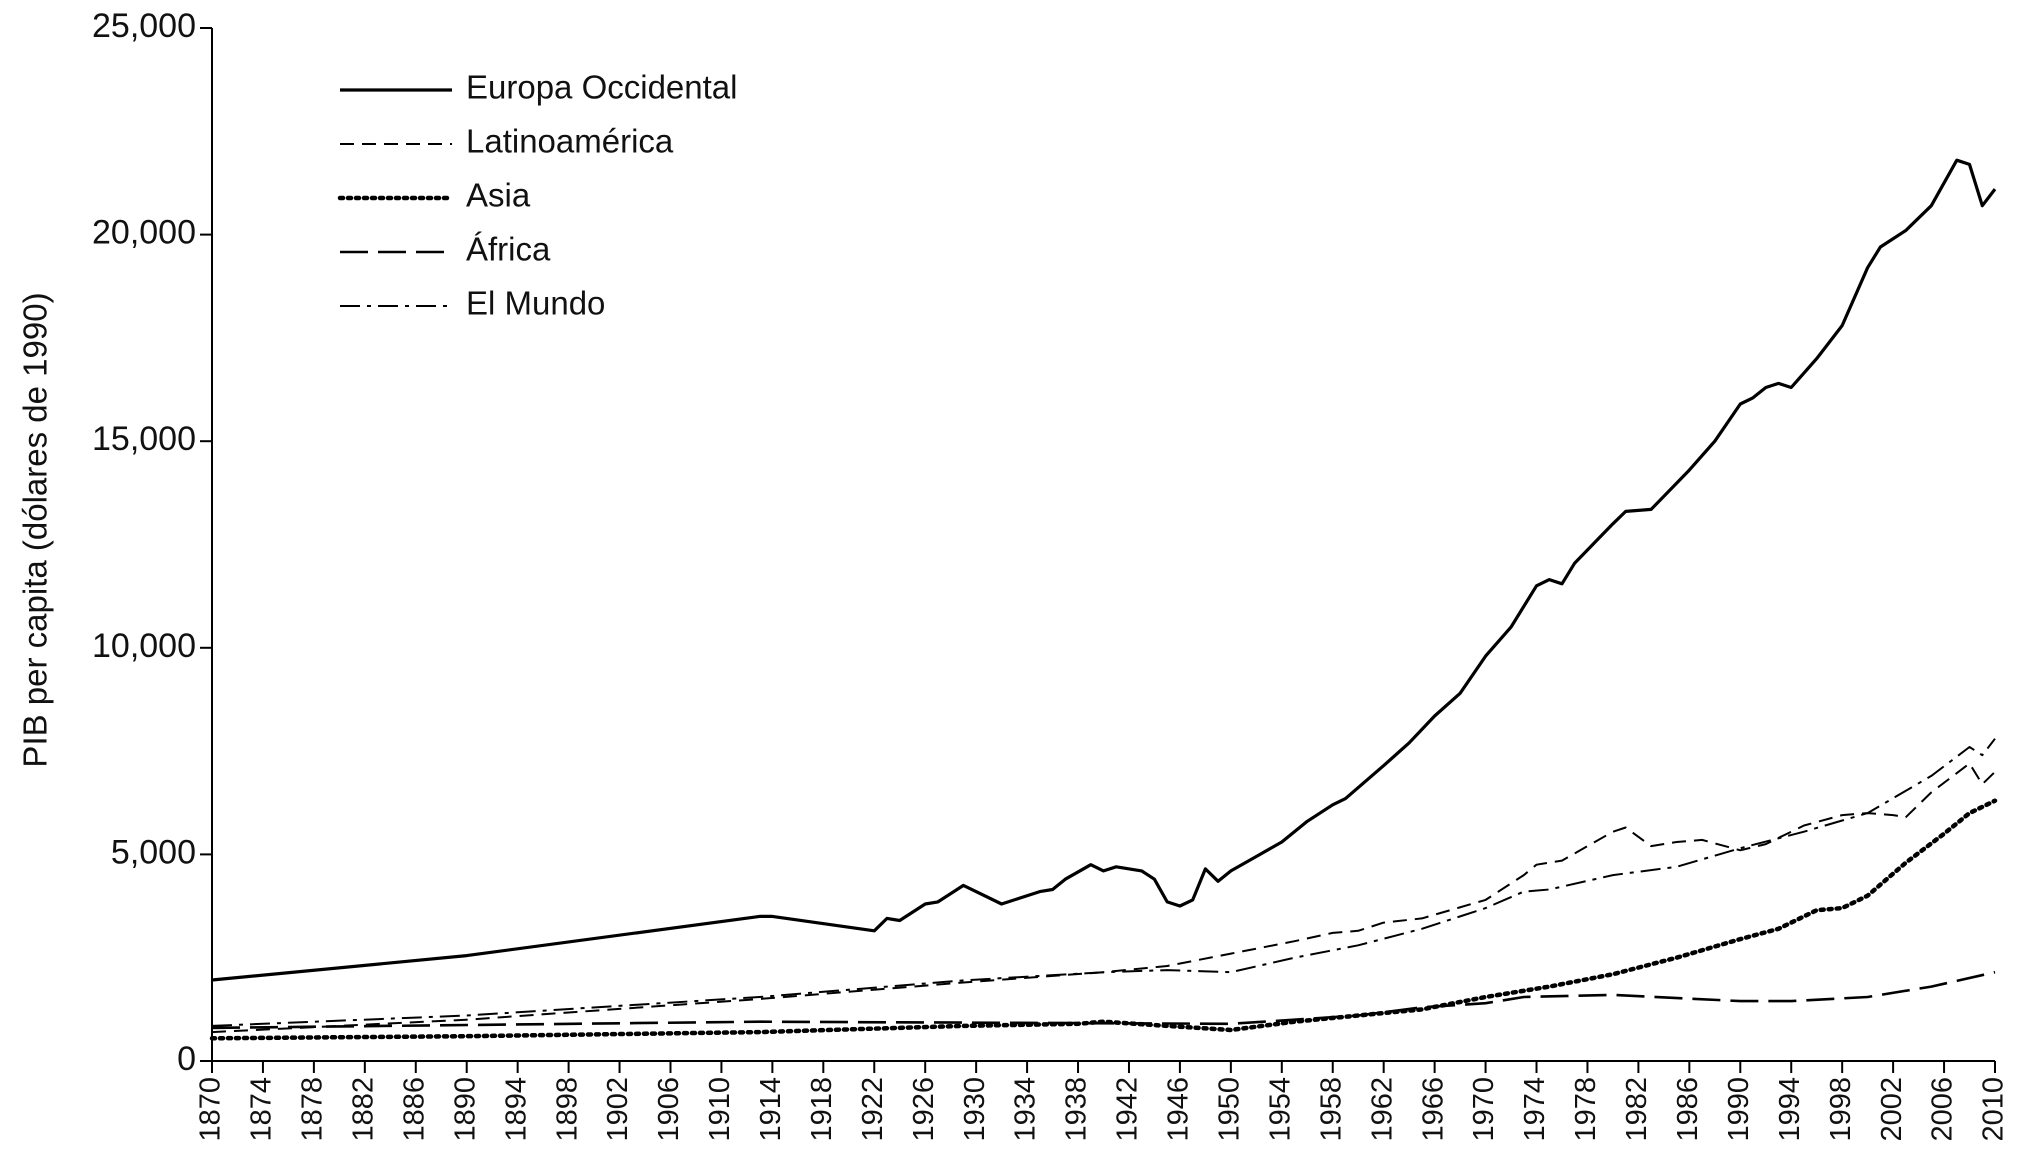 Image resolution: width=2017 pixels, height=1168 pixels. Describe the element at coordinates (35, 529) in the screenshot. I see `y-axis-label: PIB per capita (dólares de 1990)` at that location.